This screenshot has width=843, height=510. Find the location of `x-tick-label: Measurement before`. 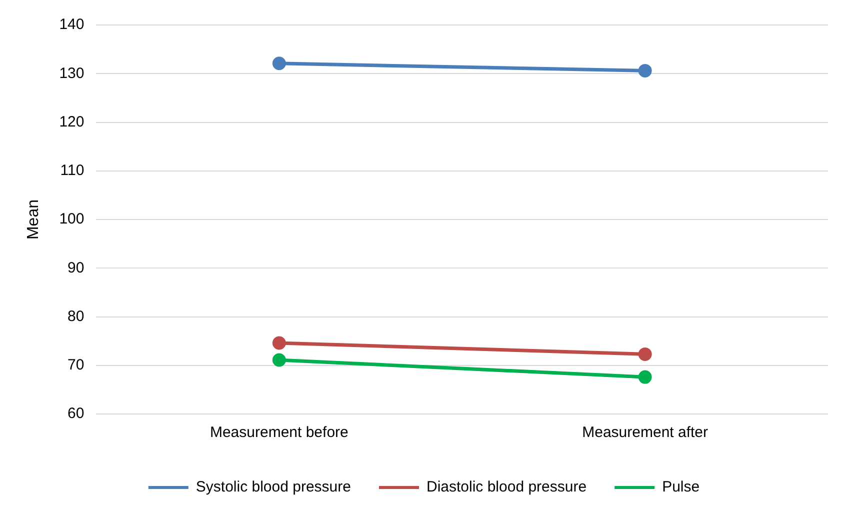

x-tick-label: Measurement before is located at coordinates (279, 433).